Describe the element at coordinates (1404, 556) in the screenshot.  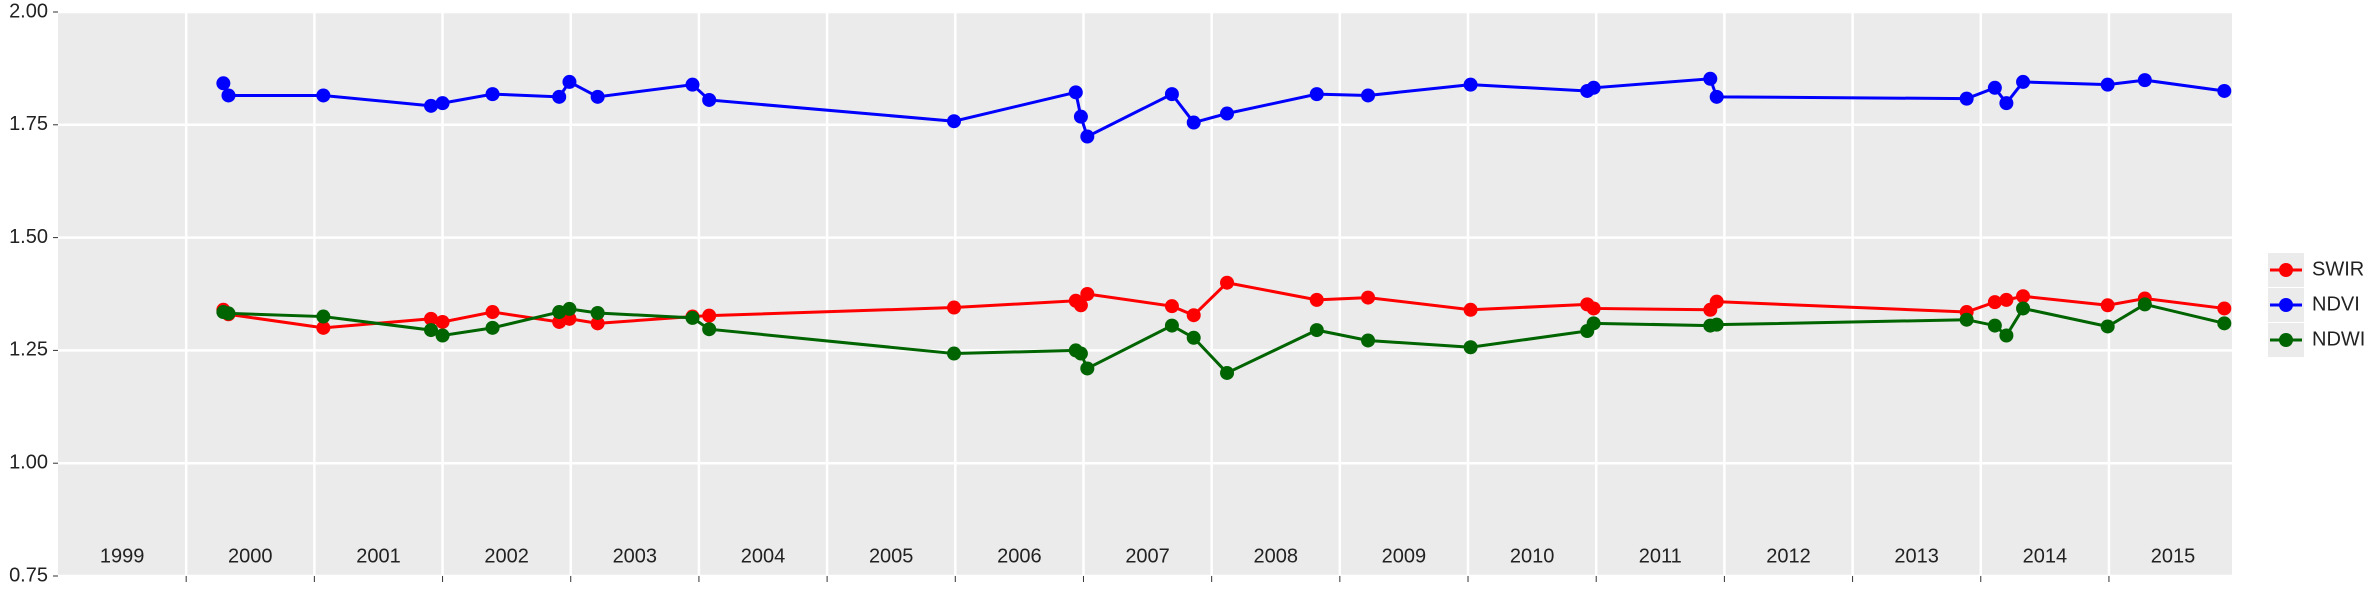
I see `x-tick-label: 2009` at that location.